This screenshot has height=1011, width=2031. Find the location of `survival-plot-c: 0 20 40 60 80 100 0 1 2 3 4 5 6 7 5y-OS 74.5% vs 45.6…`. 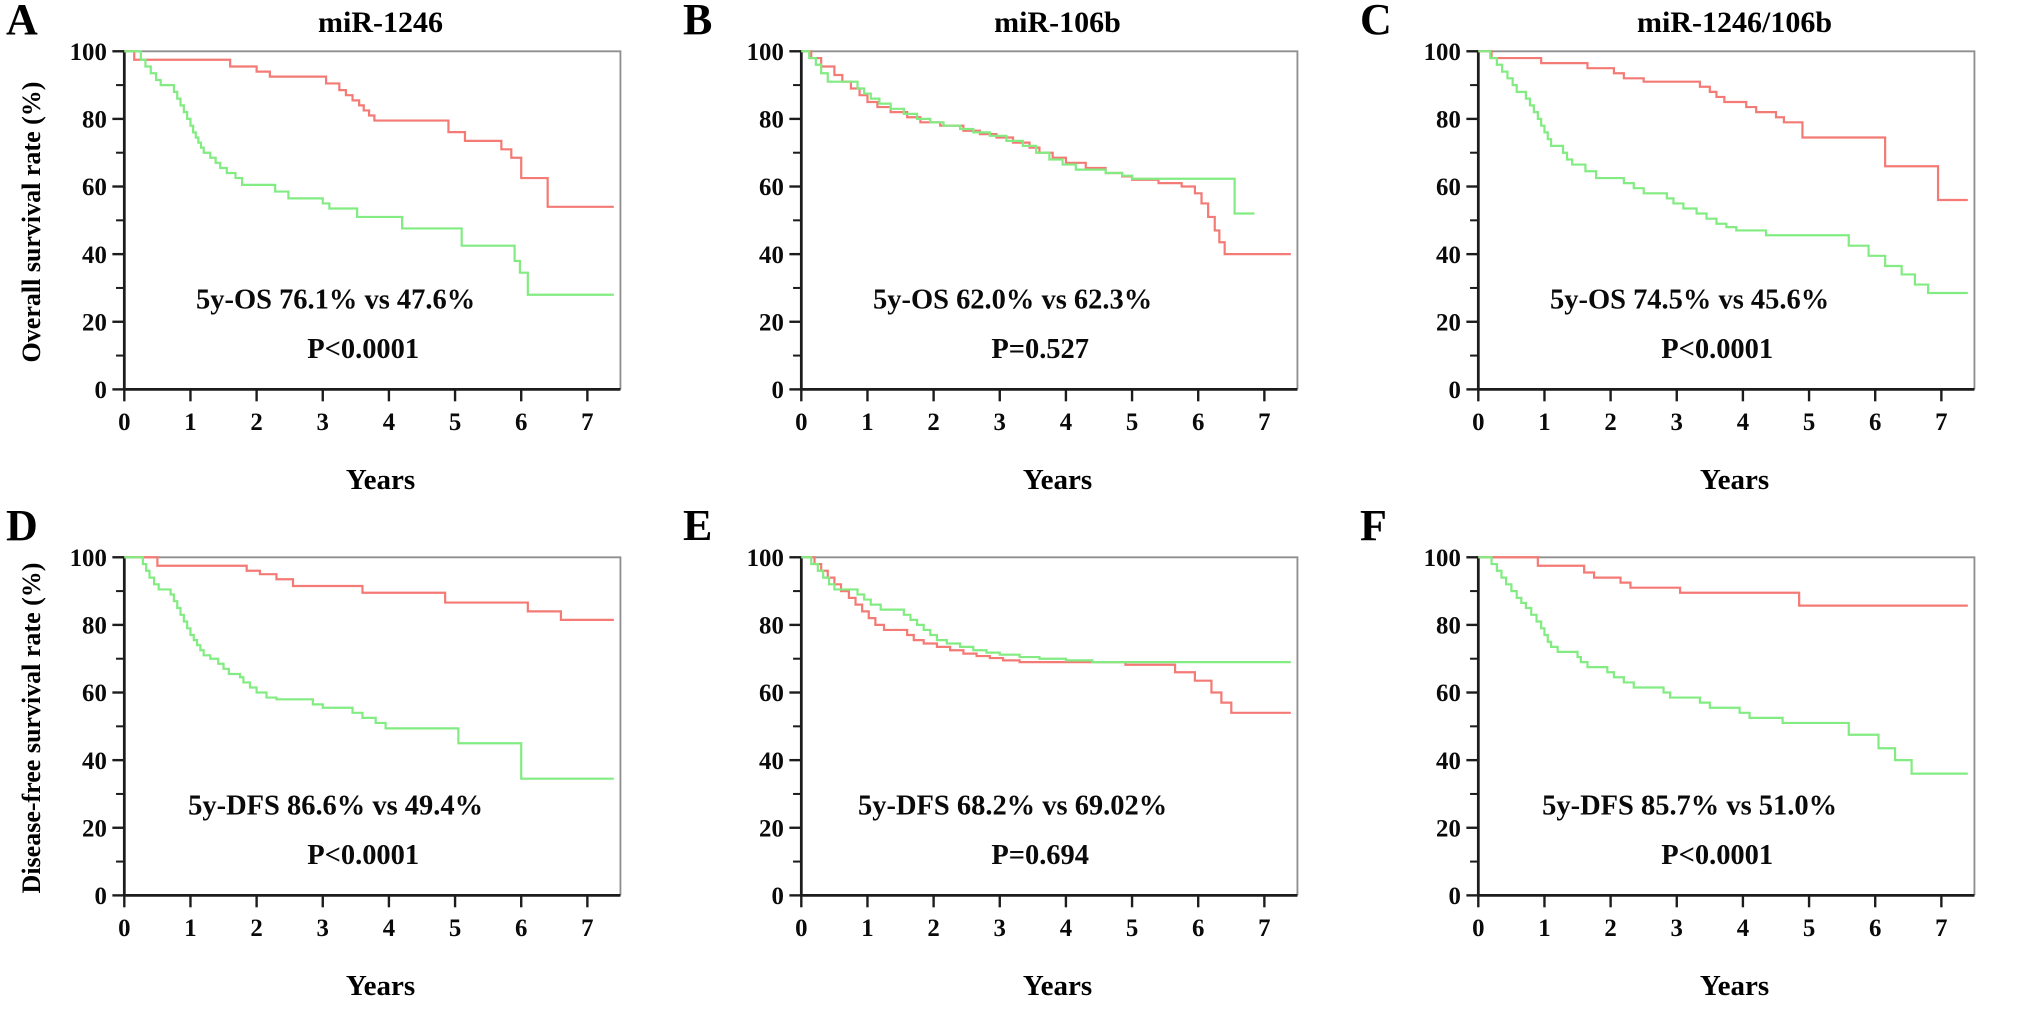

survival-plot-c: 0 20 40 60 80 100 0 1 2 3 4 5 6 7 5y-OS 74.5% vs 45.6… is located at coordinates (1700, 239).